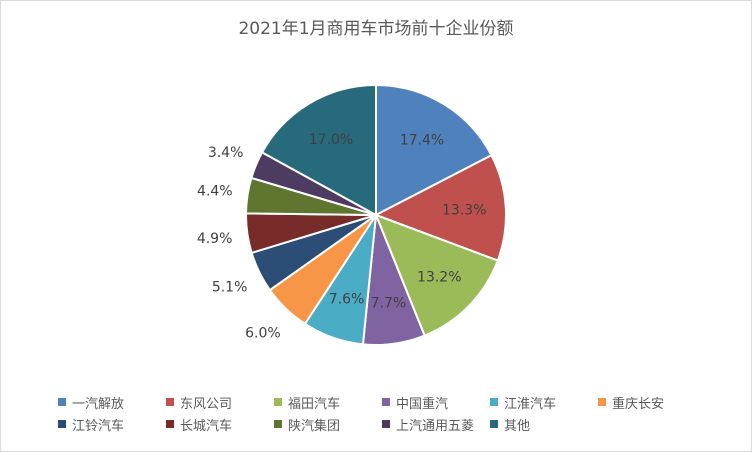  Describe the element at coordinates (331, 140) in the screenshot. I see `data-label-11: 17.0%` at that location.